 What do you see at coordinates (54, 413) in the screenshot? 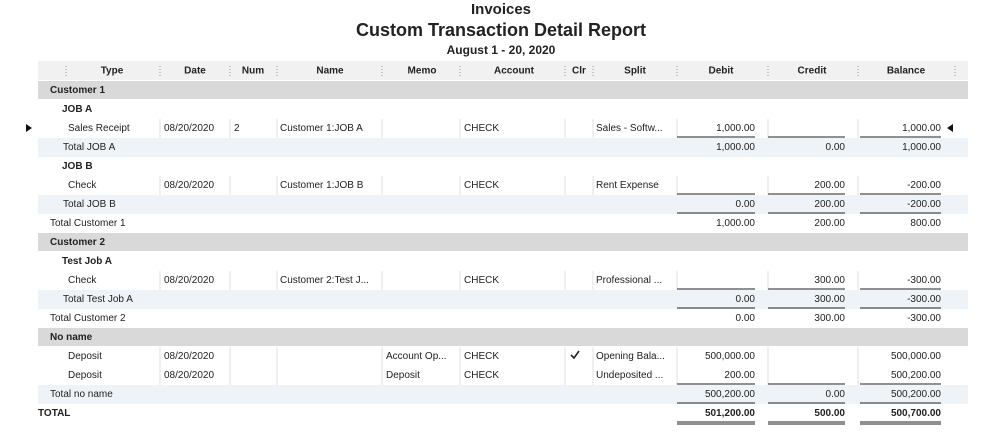
I see `total-label: TOTAL` at bounding box center [54, 413].